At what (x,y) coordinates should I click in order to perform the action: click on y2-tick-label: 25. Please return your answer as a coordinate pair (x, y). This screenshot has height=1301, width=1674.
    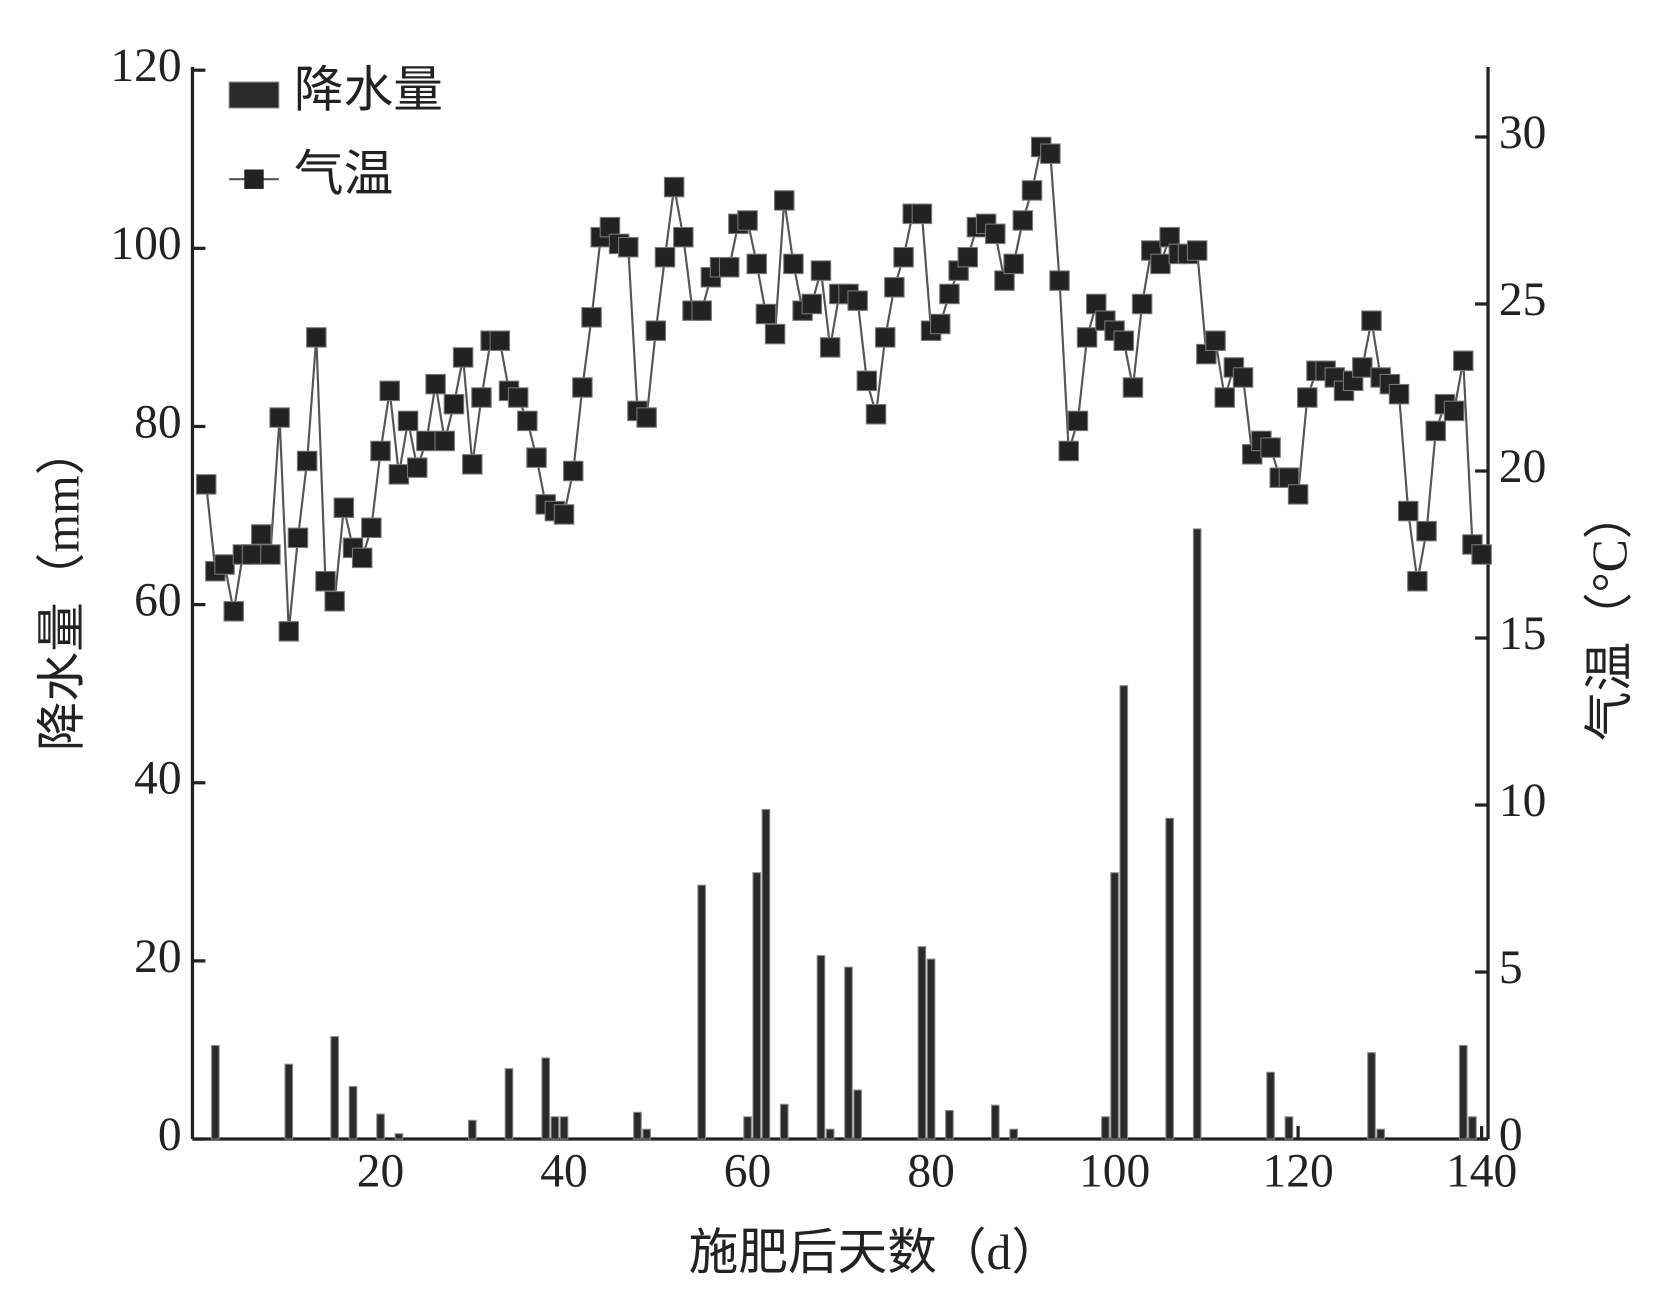
    Looking at the image, I should click on (1523, 300).